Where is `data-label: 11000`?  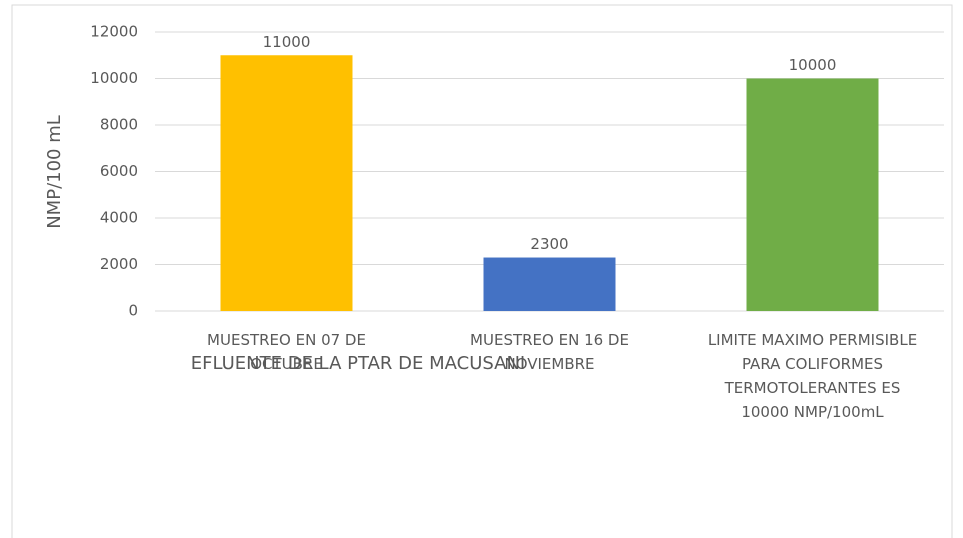
data-label: 11000 is located at coordinates (287, 42).